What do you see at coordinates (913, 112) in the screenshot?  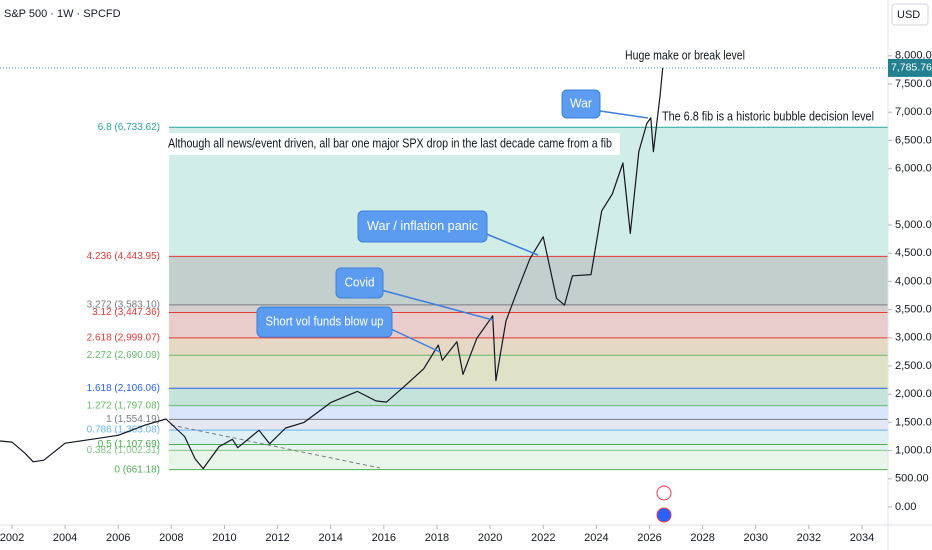 I see `y-tick-label: 7,000.00` at bounding box center [913, 112].